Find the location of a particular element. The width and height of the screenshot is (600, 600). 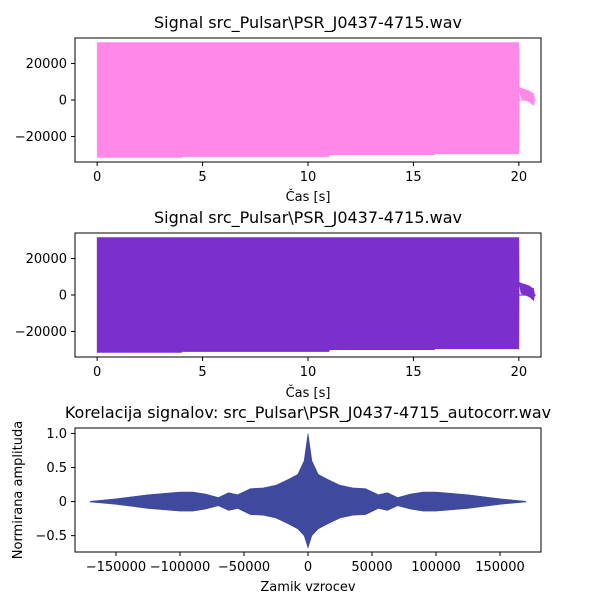

y-tick-label: −0.5 is located at coordinates (51, 536).